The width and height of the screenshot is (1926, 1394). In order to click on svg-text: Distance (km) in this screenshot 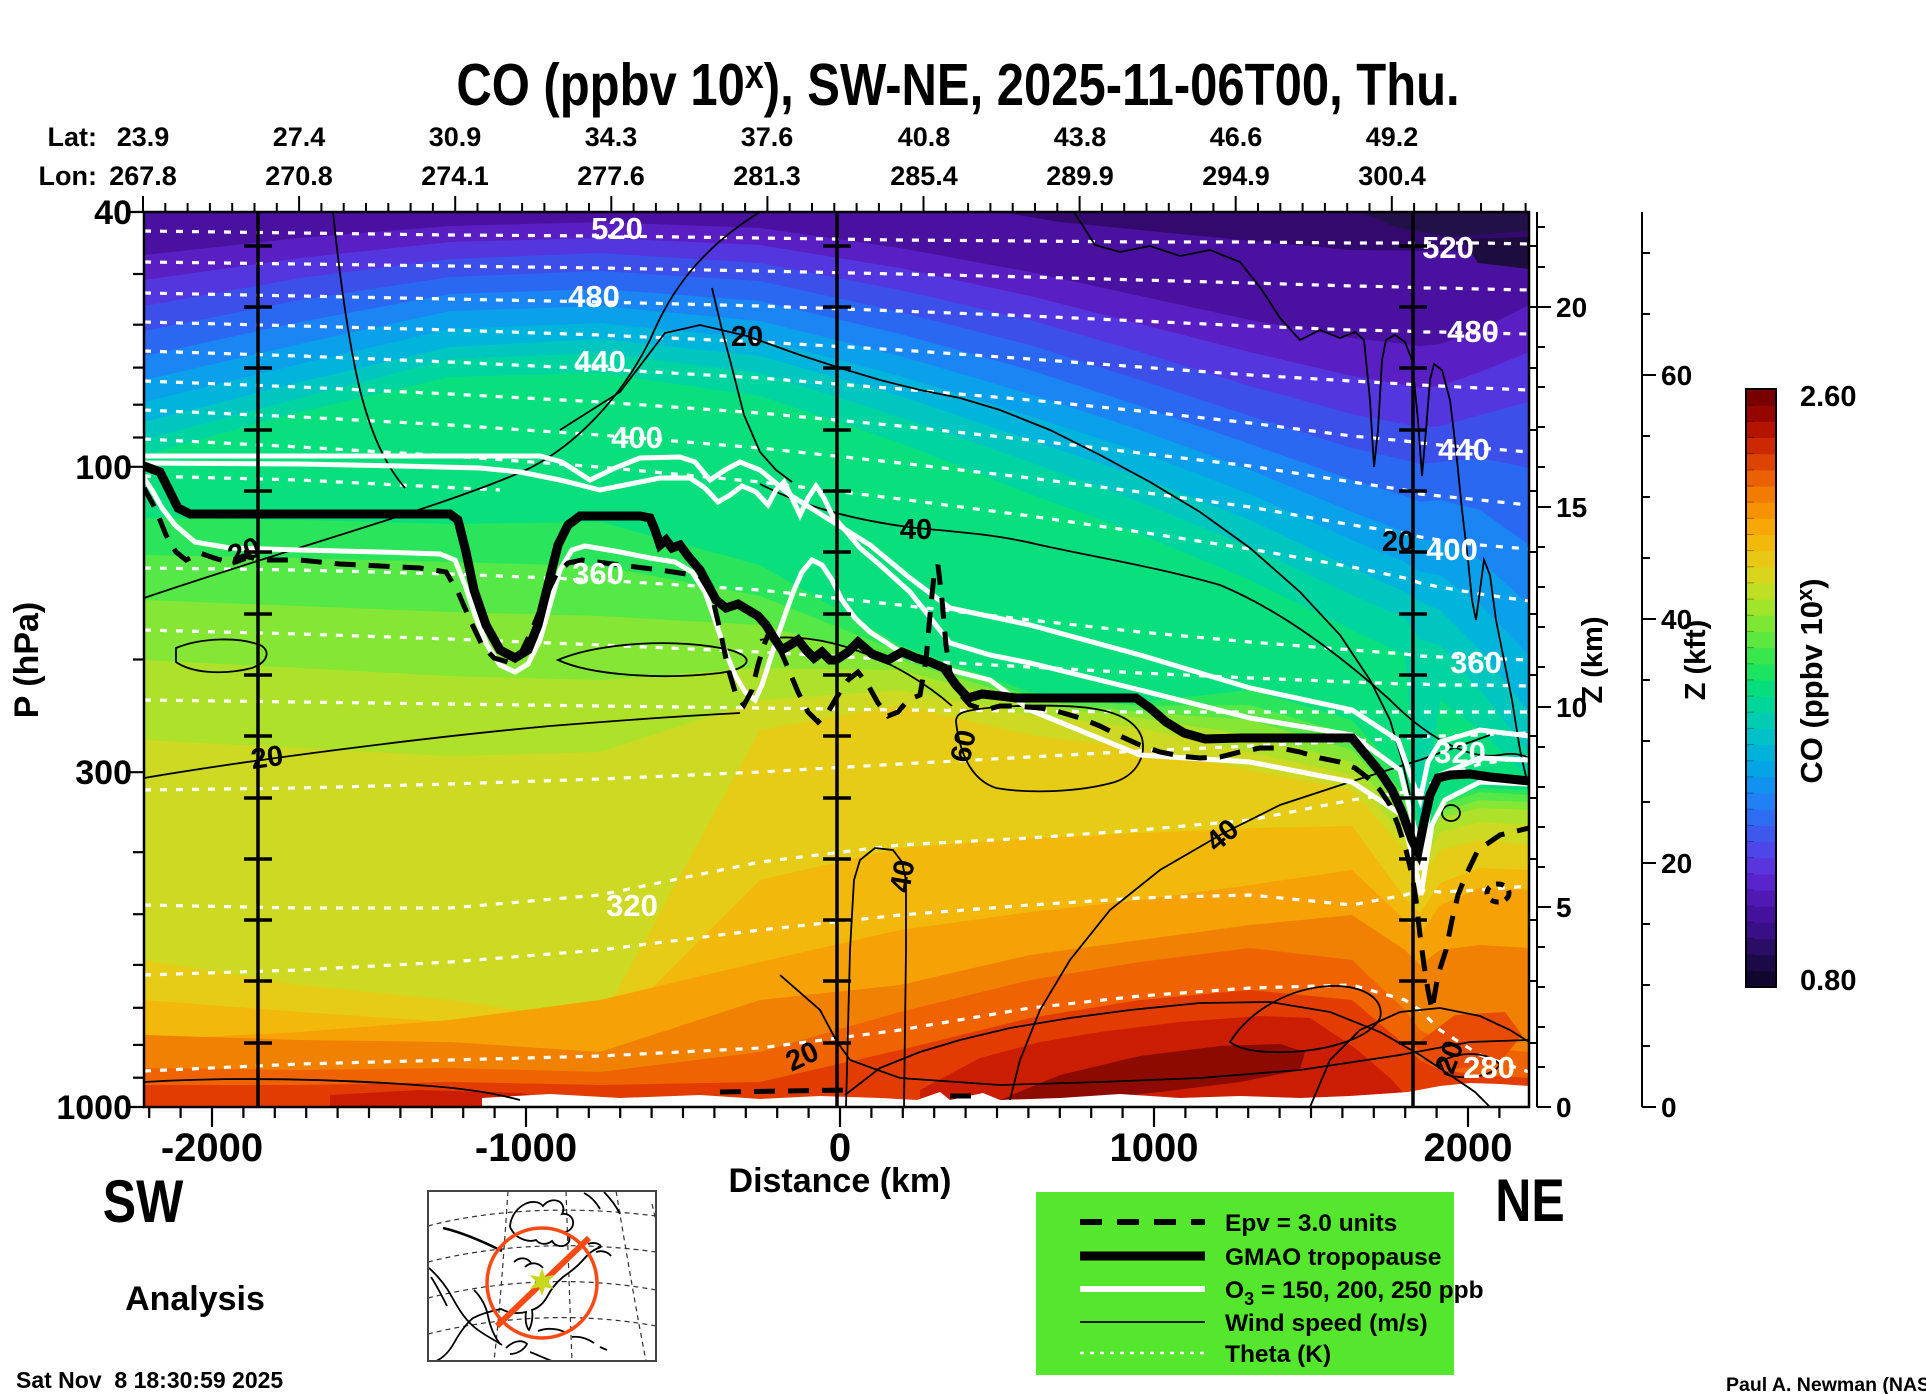, I will do `click(840, 1181)`.